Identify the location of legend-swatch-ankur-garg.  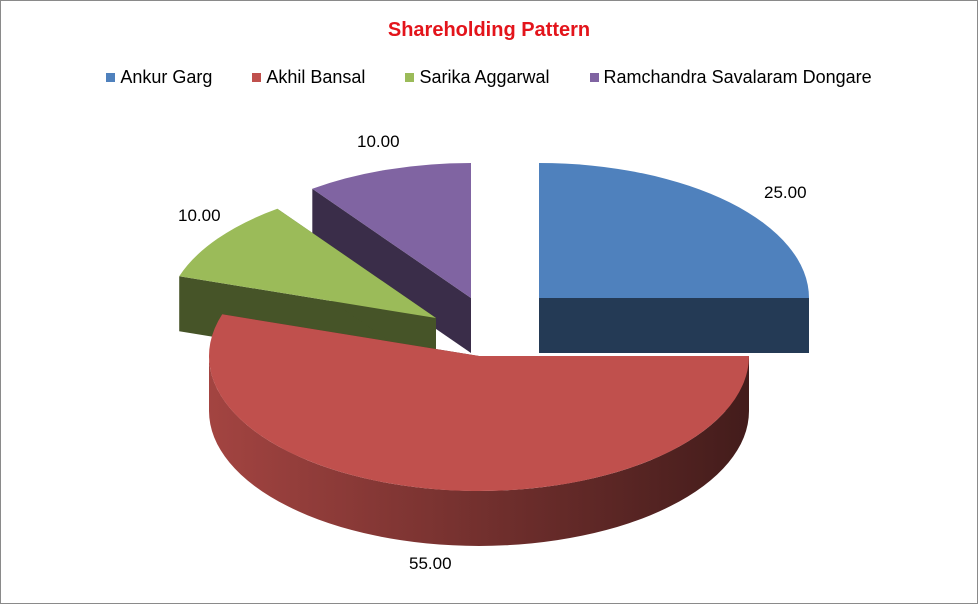
(111, 77).